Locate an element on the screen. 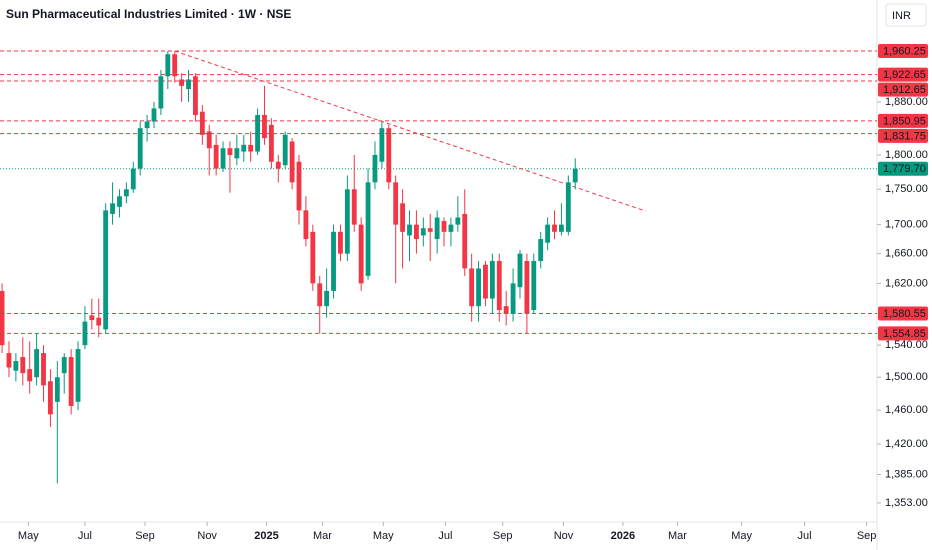 Image resolution: width=932 pixels, height=550 pixels. currency-box is located at coordinates (906, 15).